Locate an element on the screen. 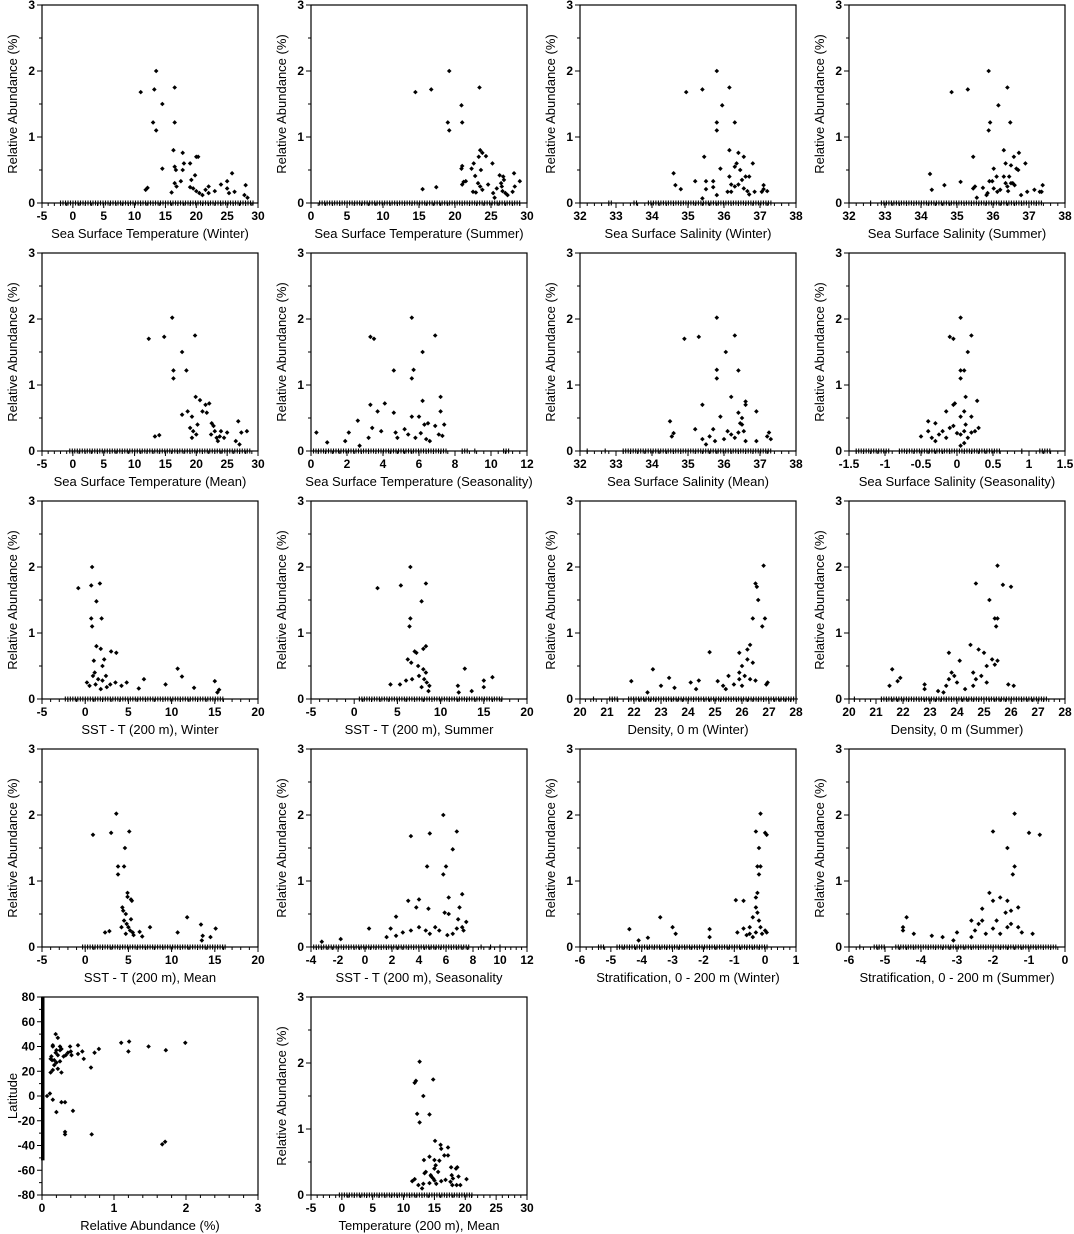 Image resolution: width=1074 pixels, height=1234 pixels. x-tick-label: 23 is located at coordinates (661, 712).